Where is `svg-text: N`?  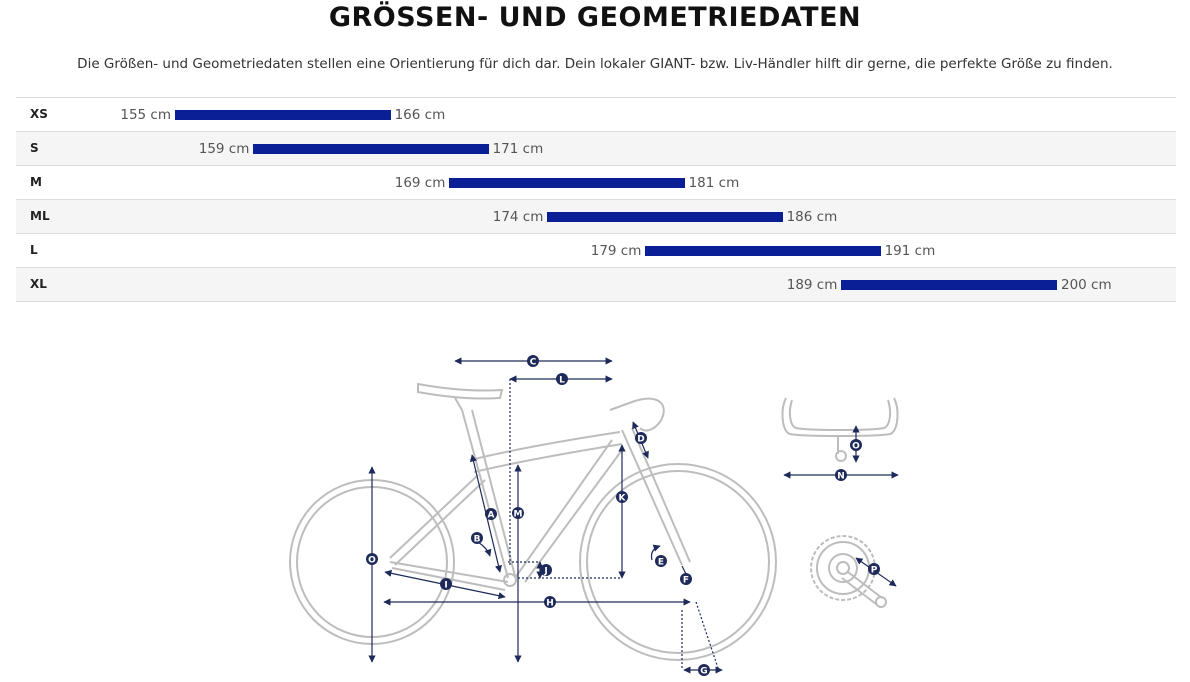 svg-text: N is located at coordinates (841, 477).